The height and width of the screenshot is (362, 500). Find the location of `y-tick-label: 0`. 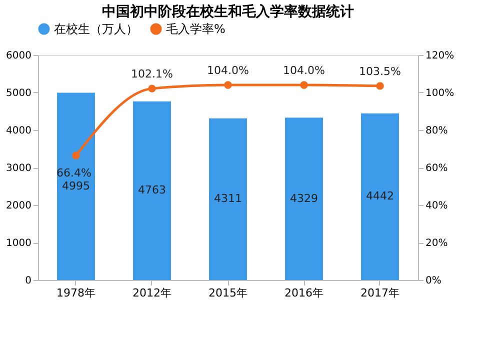

y-tick-label: 0 is located at coordinates (28, 281).